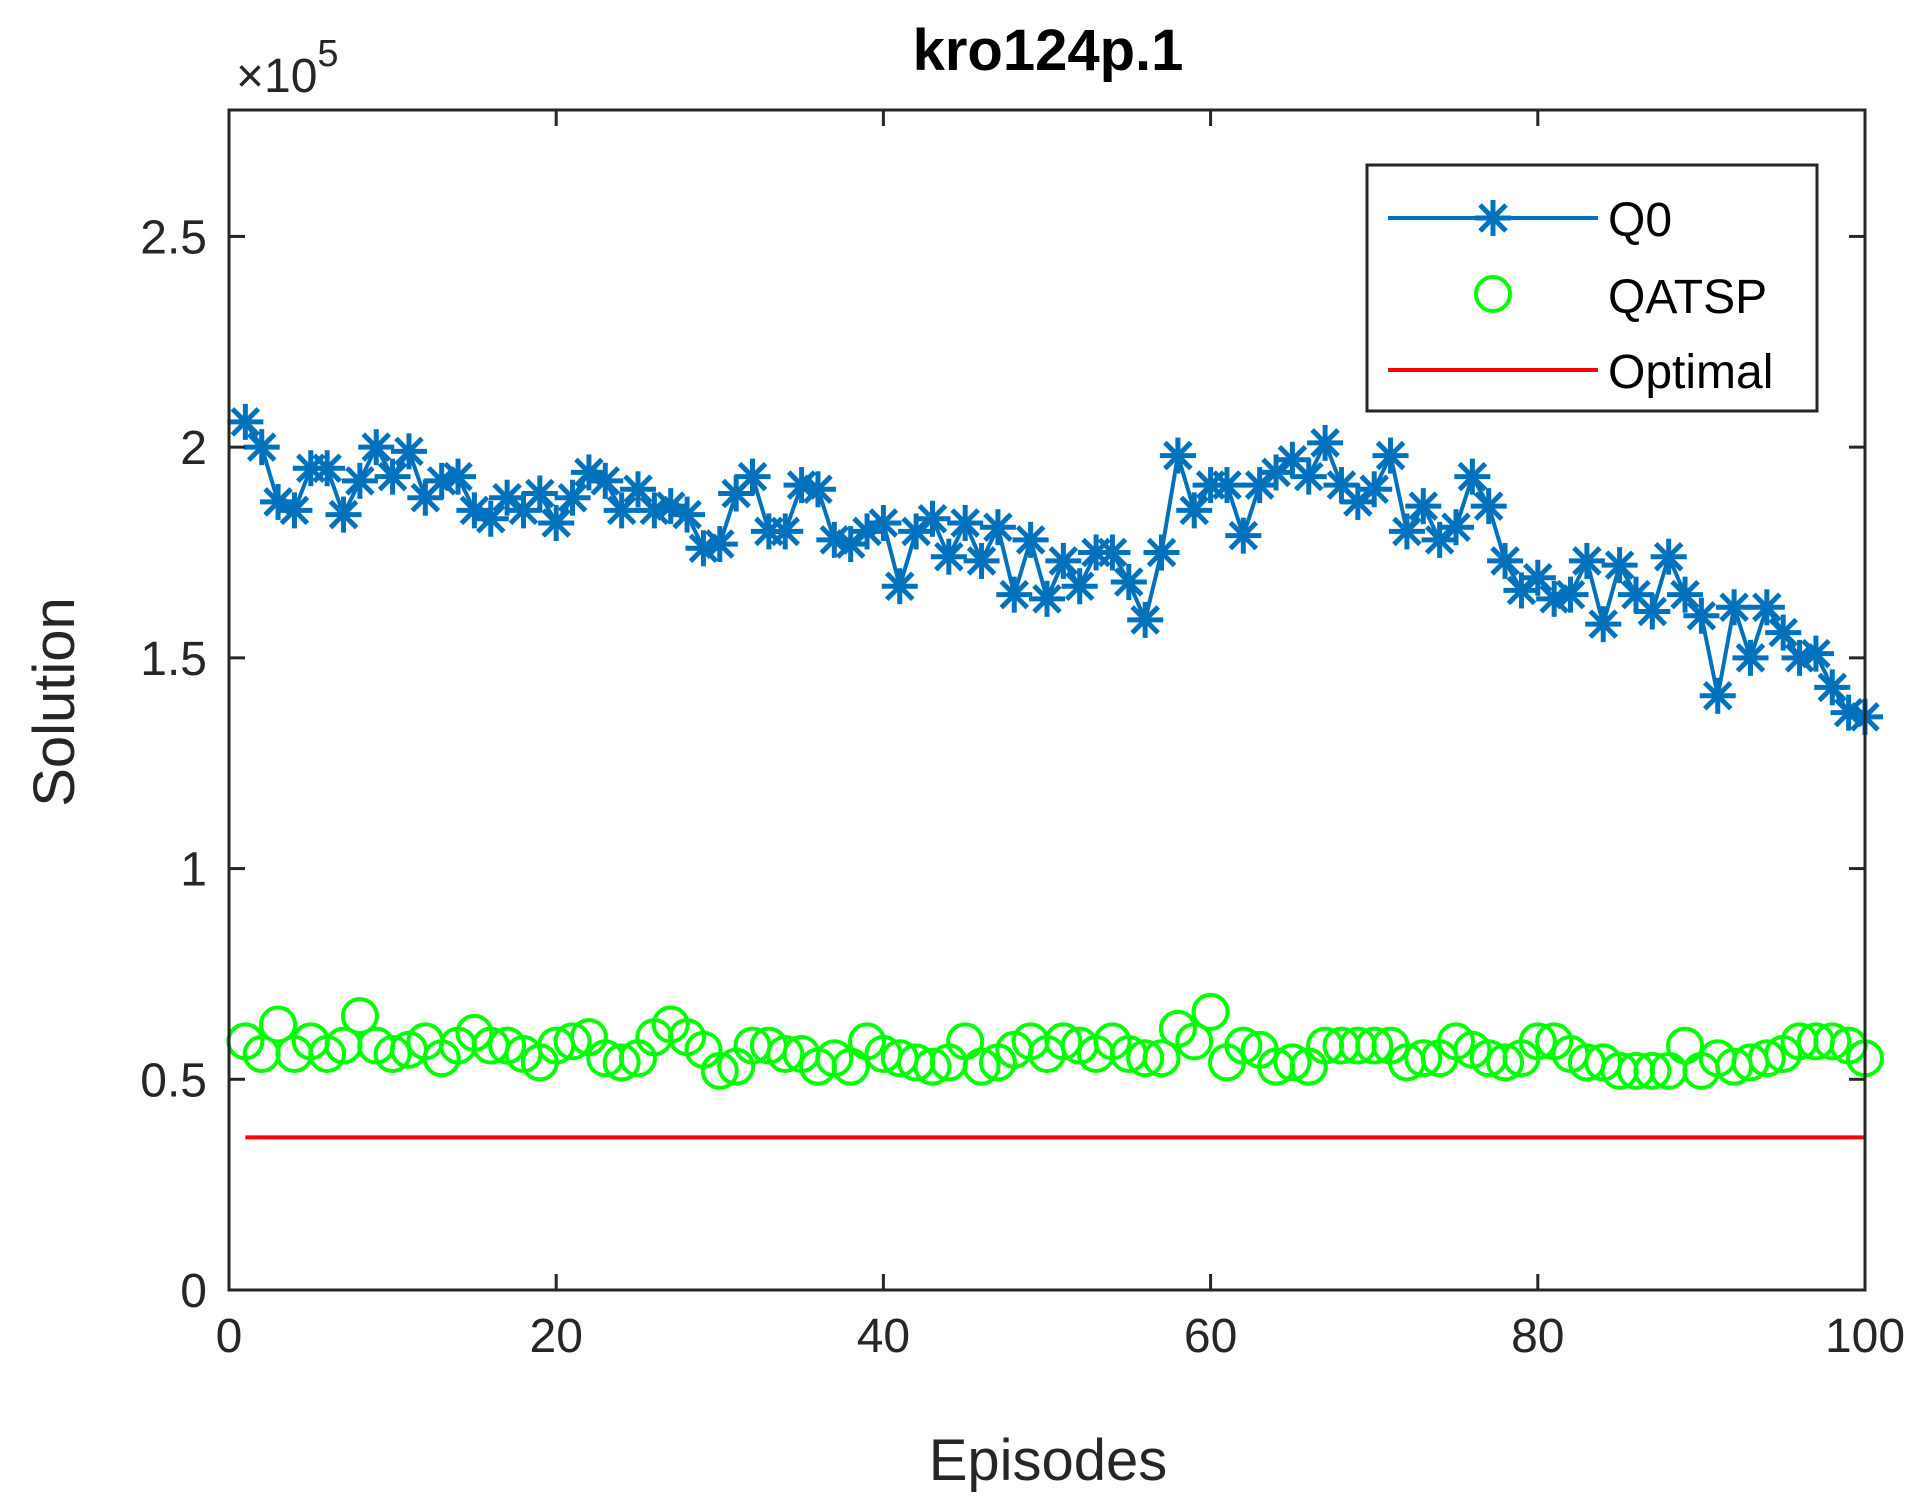  I want to click on x-tick-label: 80, so click(1537, 1336).